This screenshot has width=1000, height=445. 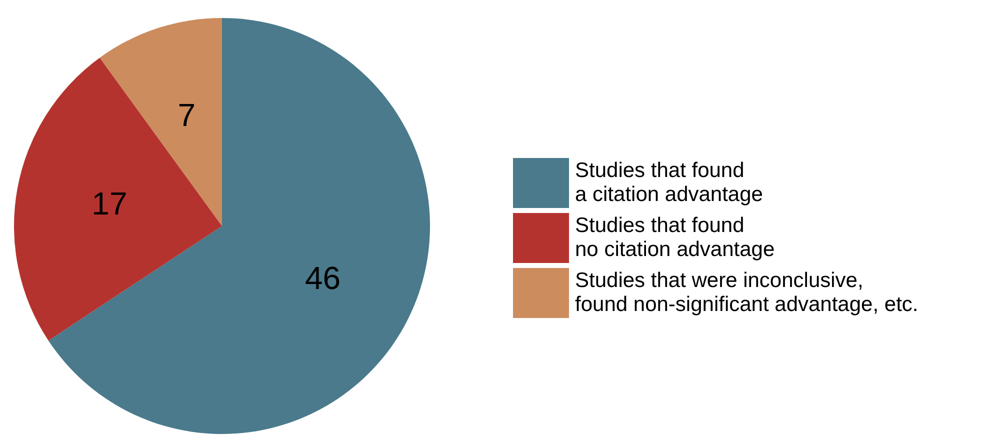 I want to click on data-label: 7, so click(x=187, y=115).